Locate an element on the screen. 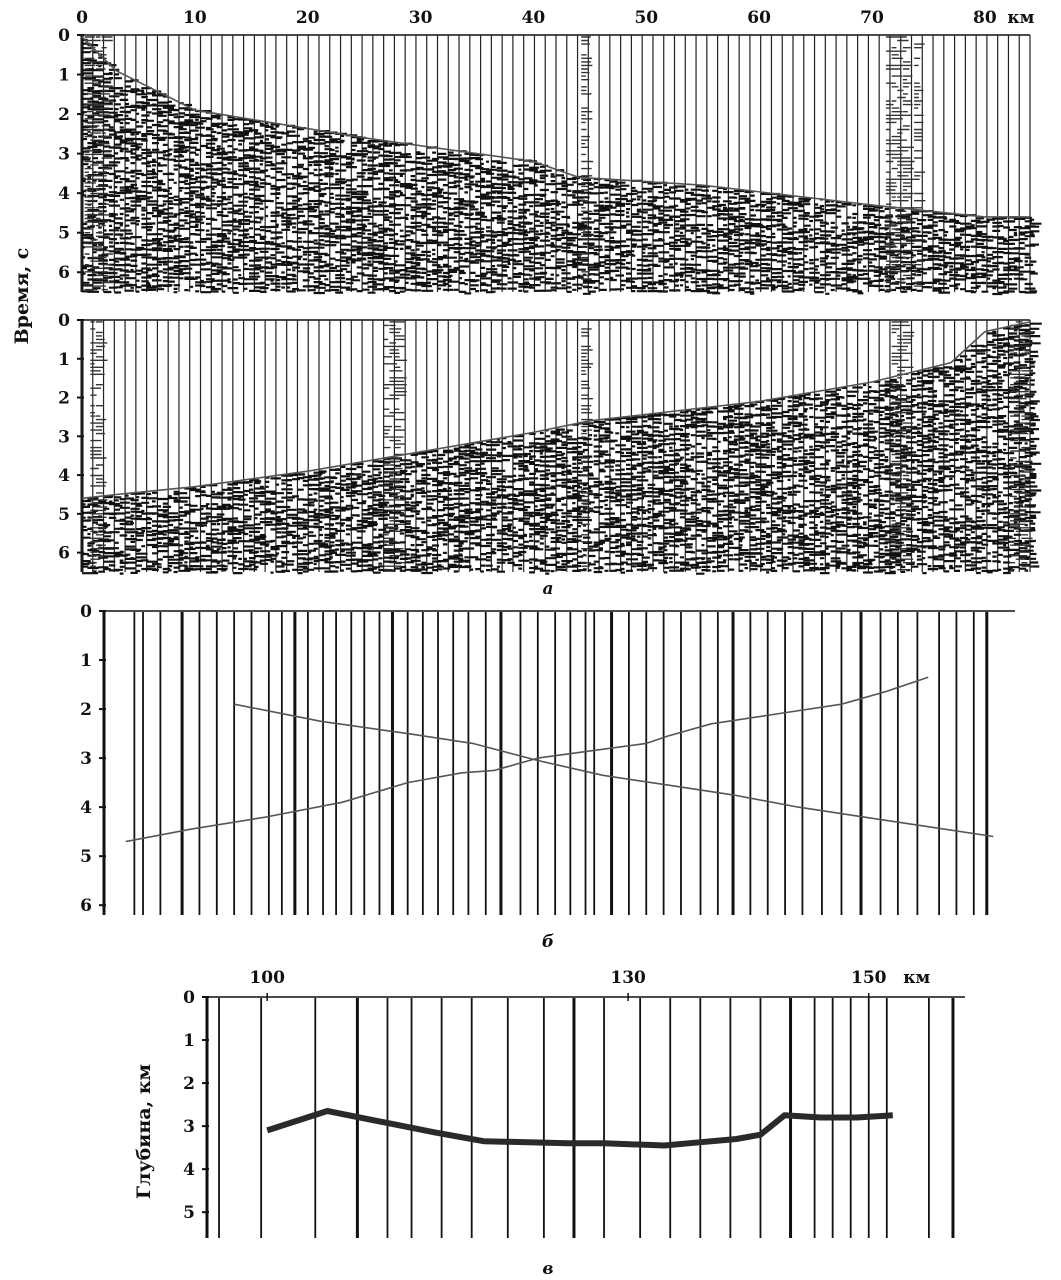 The width and height of the screenshot is (1061, 1280). x-tick-label: 150 is located at coordinates (869, 978).